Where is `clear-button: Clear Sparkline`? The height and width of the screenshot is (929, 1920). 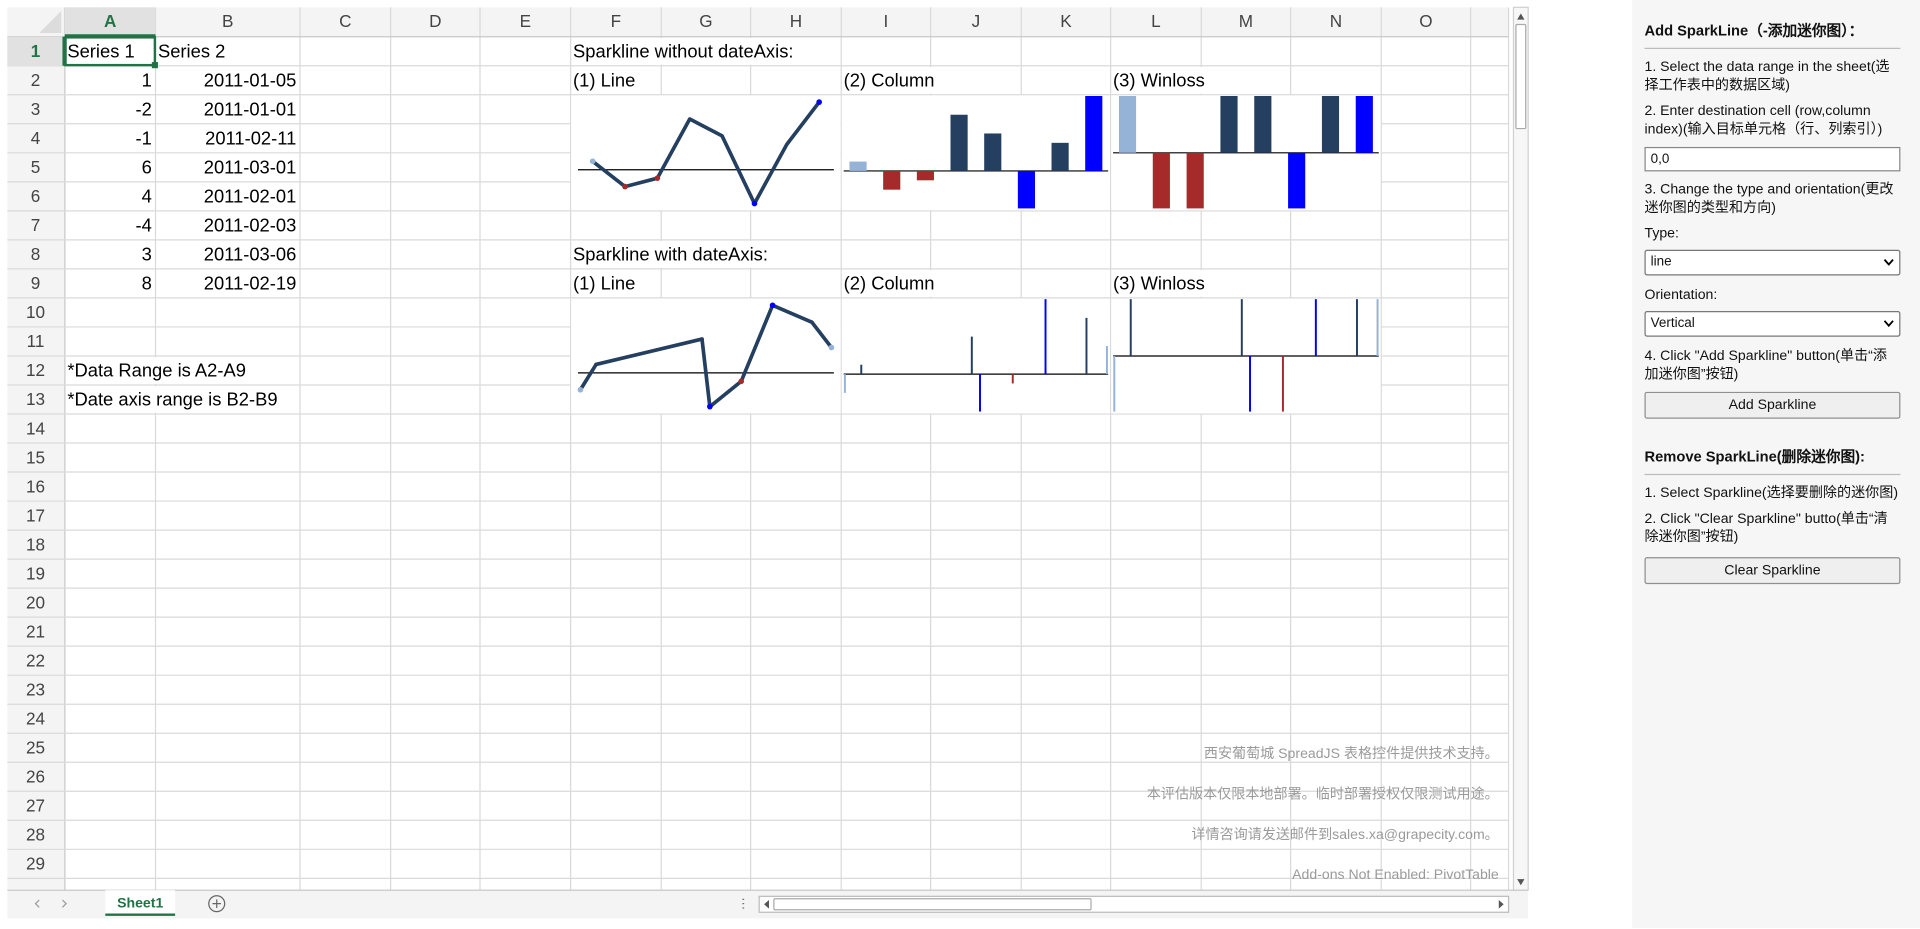
clear-button: Clear Sparkline is located at coordinates (1772, 571).